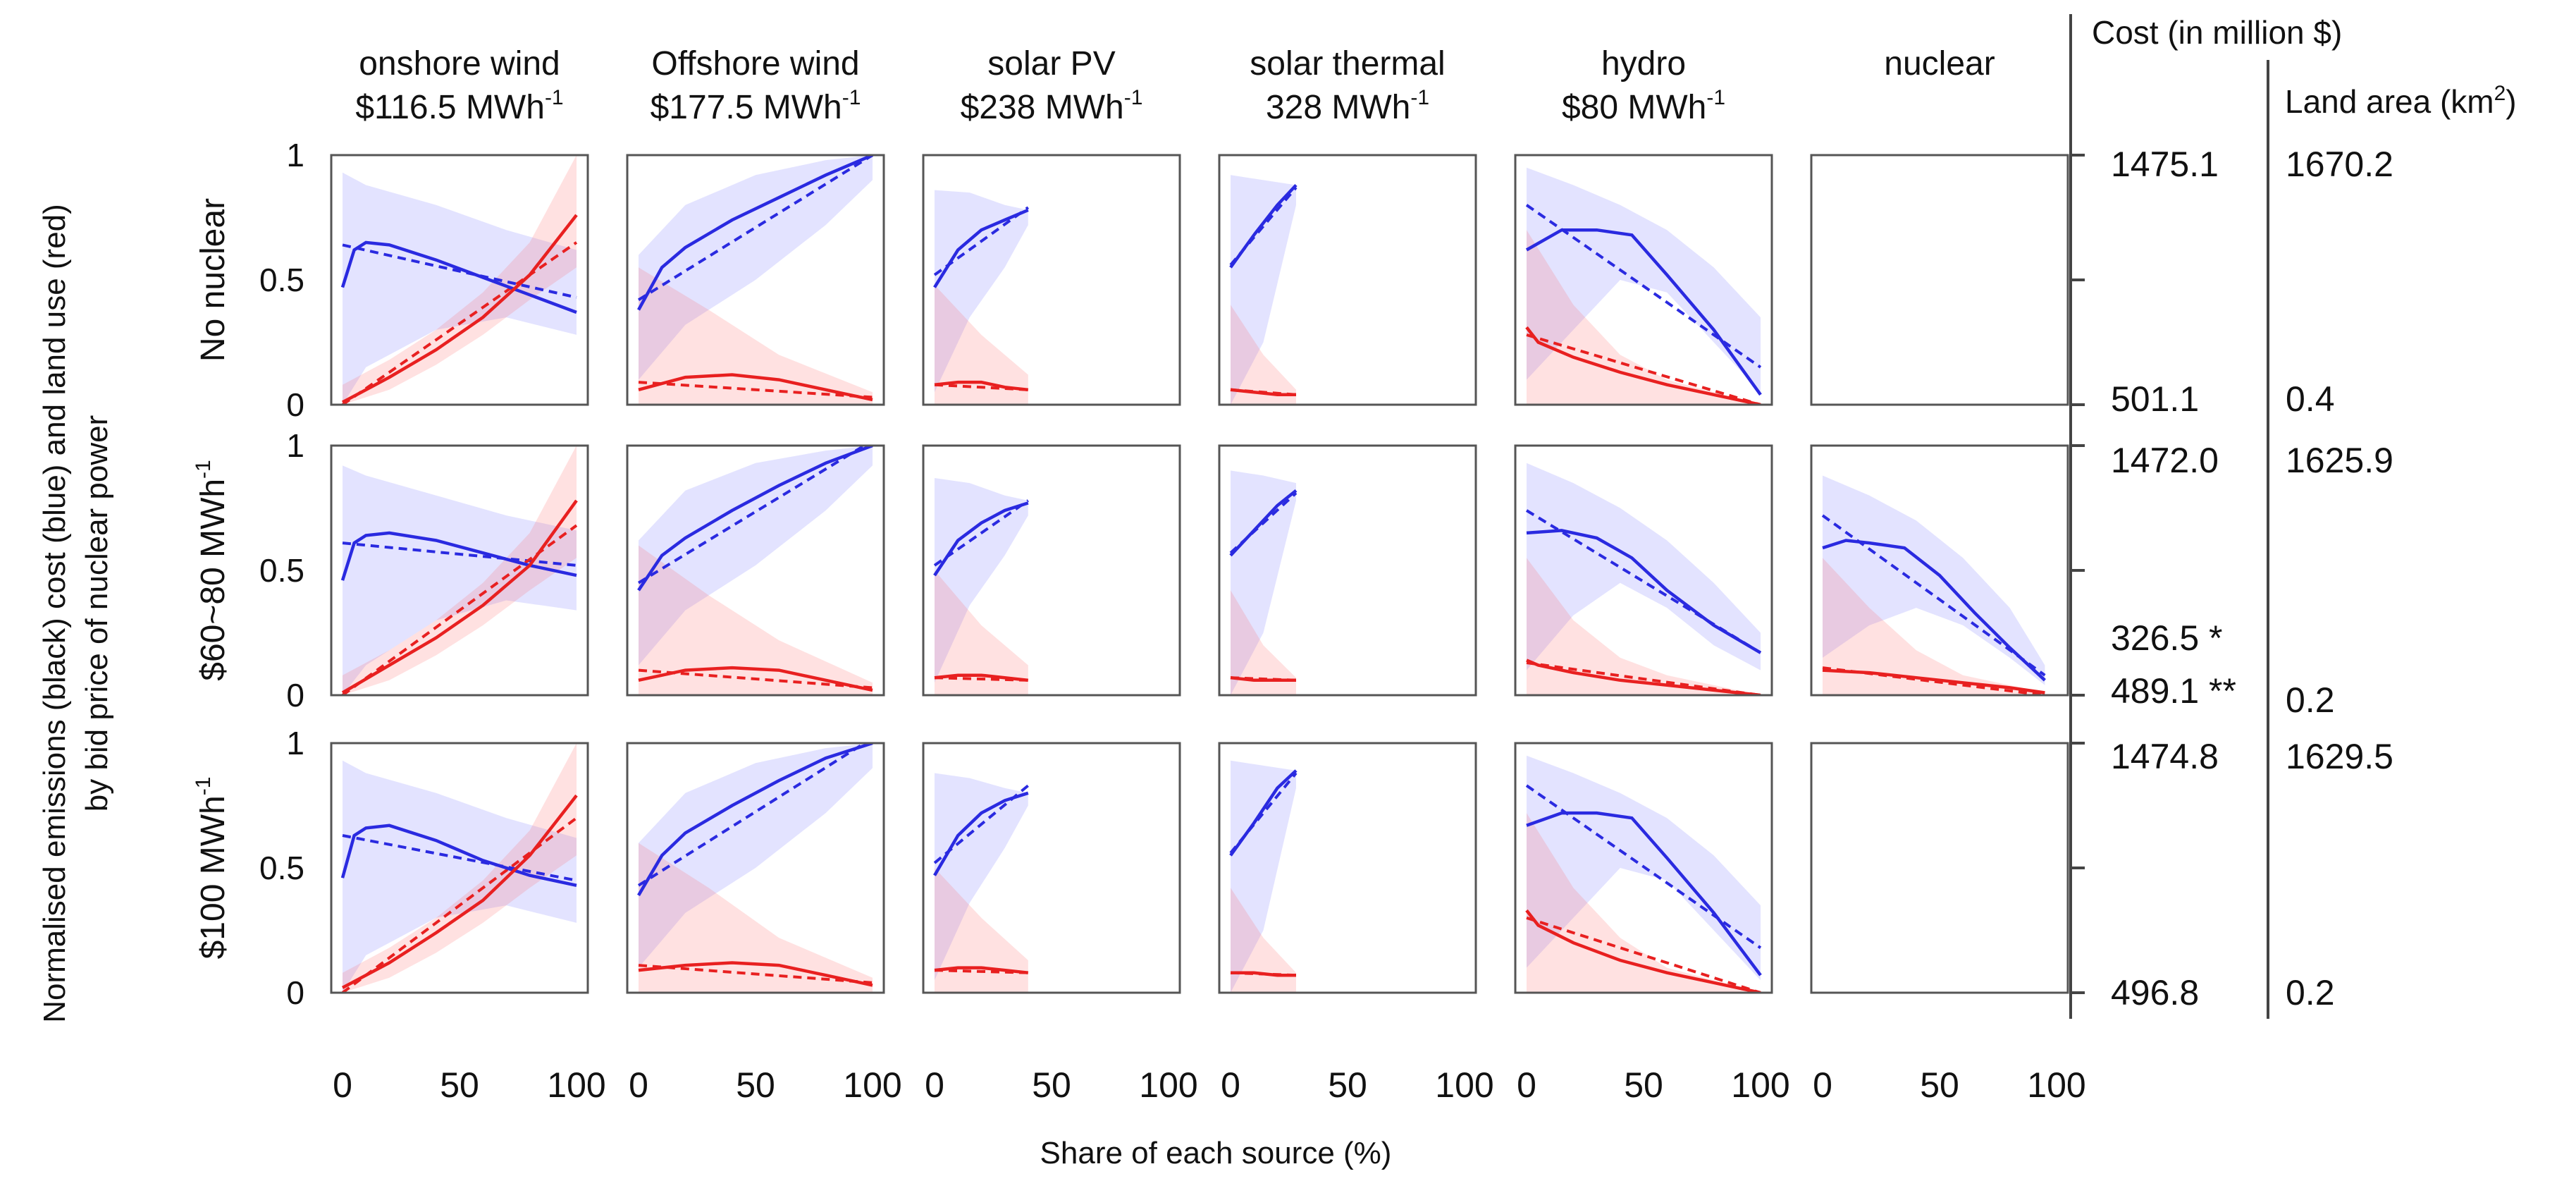  I want to click on land-header-superscript: 2, so click(2500, 93).